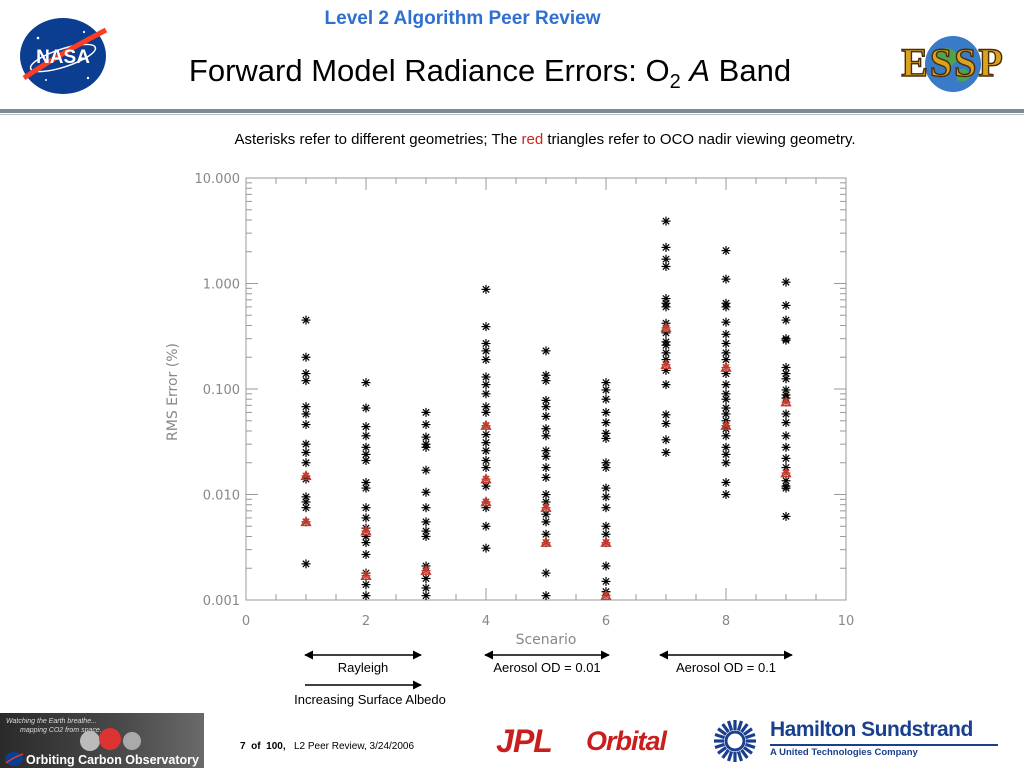 This screenshot has height=768, width=1024. What do you see at coordinates (547, 667) in the screenshot?
I see `aerosol-001-label: Aerosol OD = 0.01` at bounding box center [547, 667].